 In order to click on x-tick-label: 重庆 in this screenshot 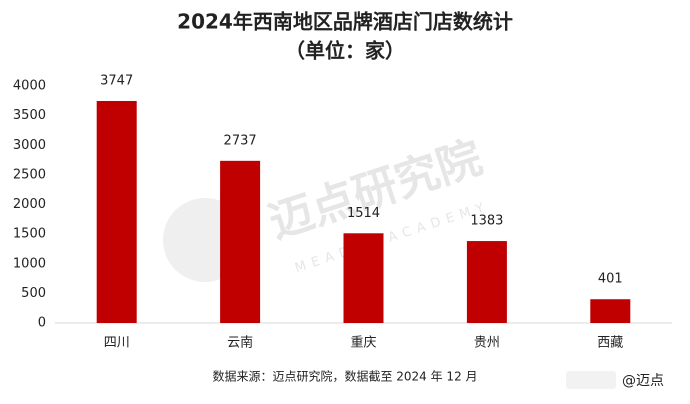, I will do `click(363, 343)`.